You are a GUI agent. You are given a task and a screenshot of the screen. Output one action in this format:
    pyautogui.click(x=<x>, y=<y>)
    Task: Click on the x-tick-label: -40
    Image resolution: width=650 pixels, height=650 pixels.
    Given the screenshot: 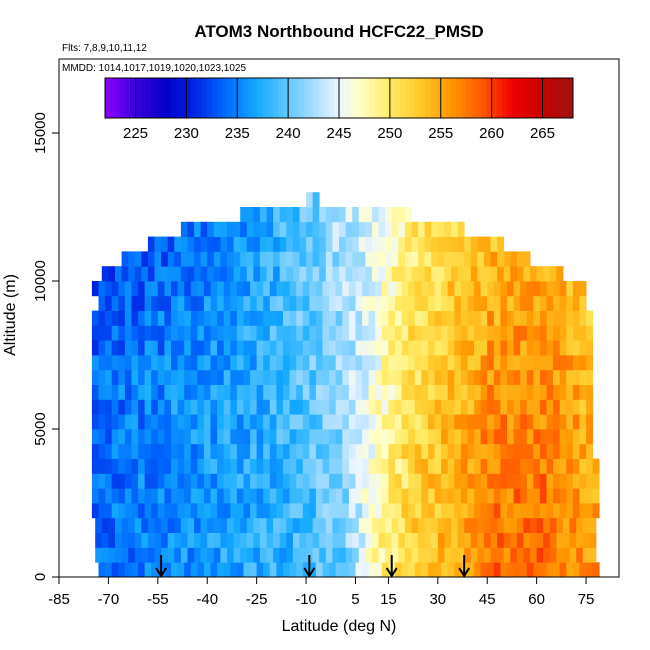 What is the action you would take?
    pyautogui.click(x=207, y=599)
    